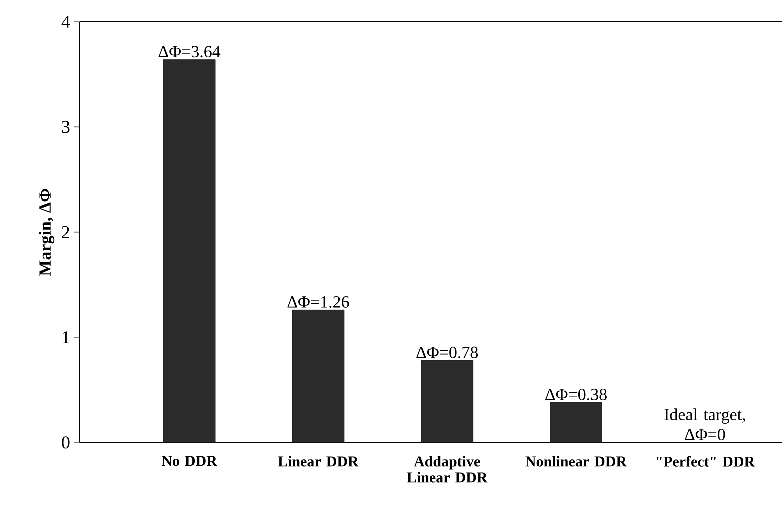 This screenshot has width=783, height=529. I want to click on y-tick-label: 0, so click(66, 442).